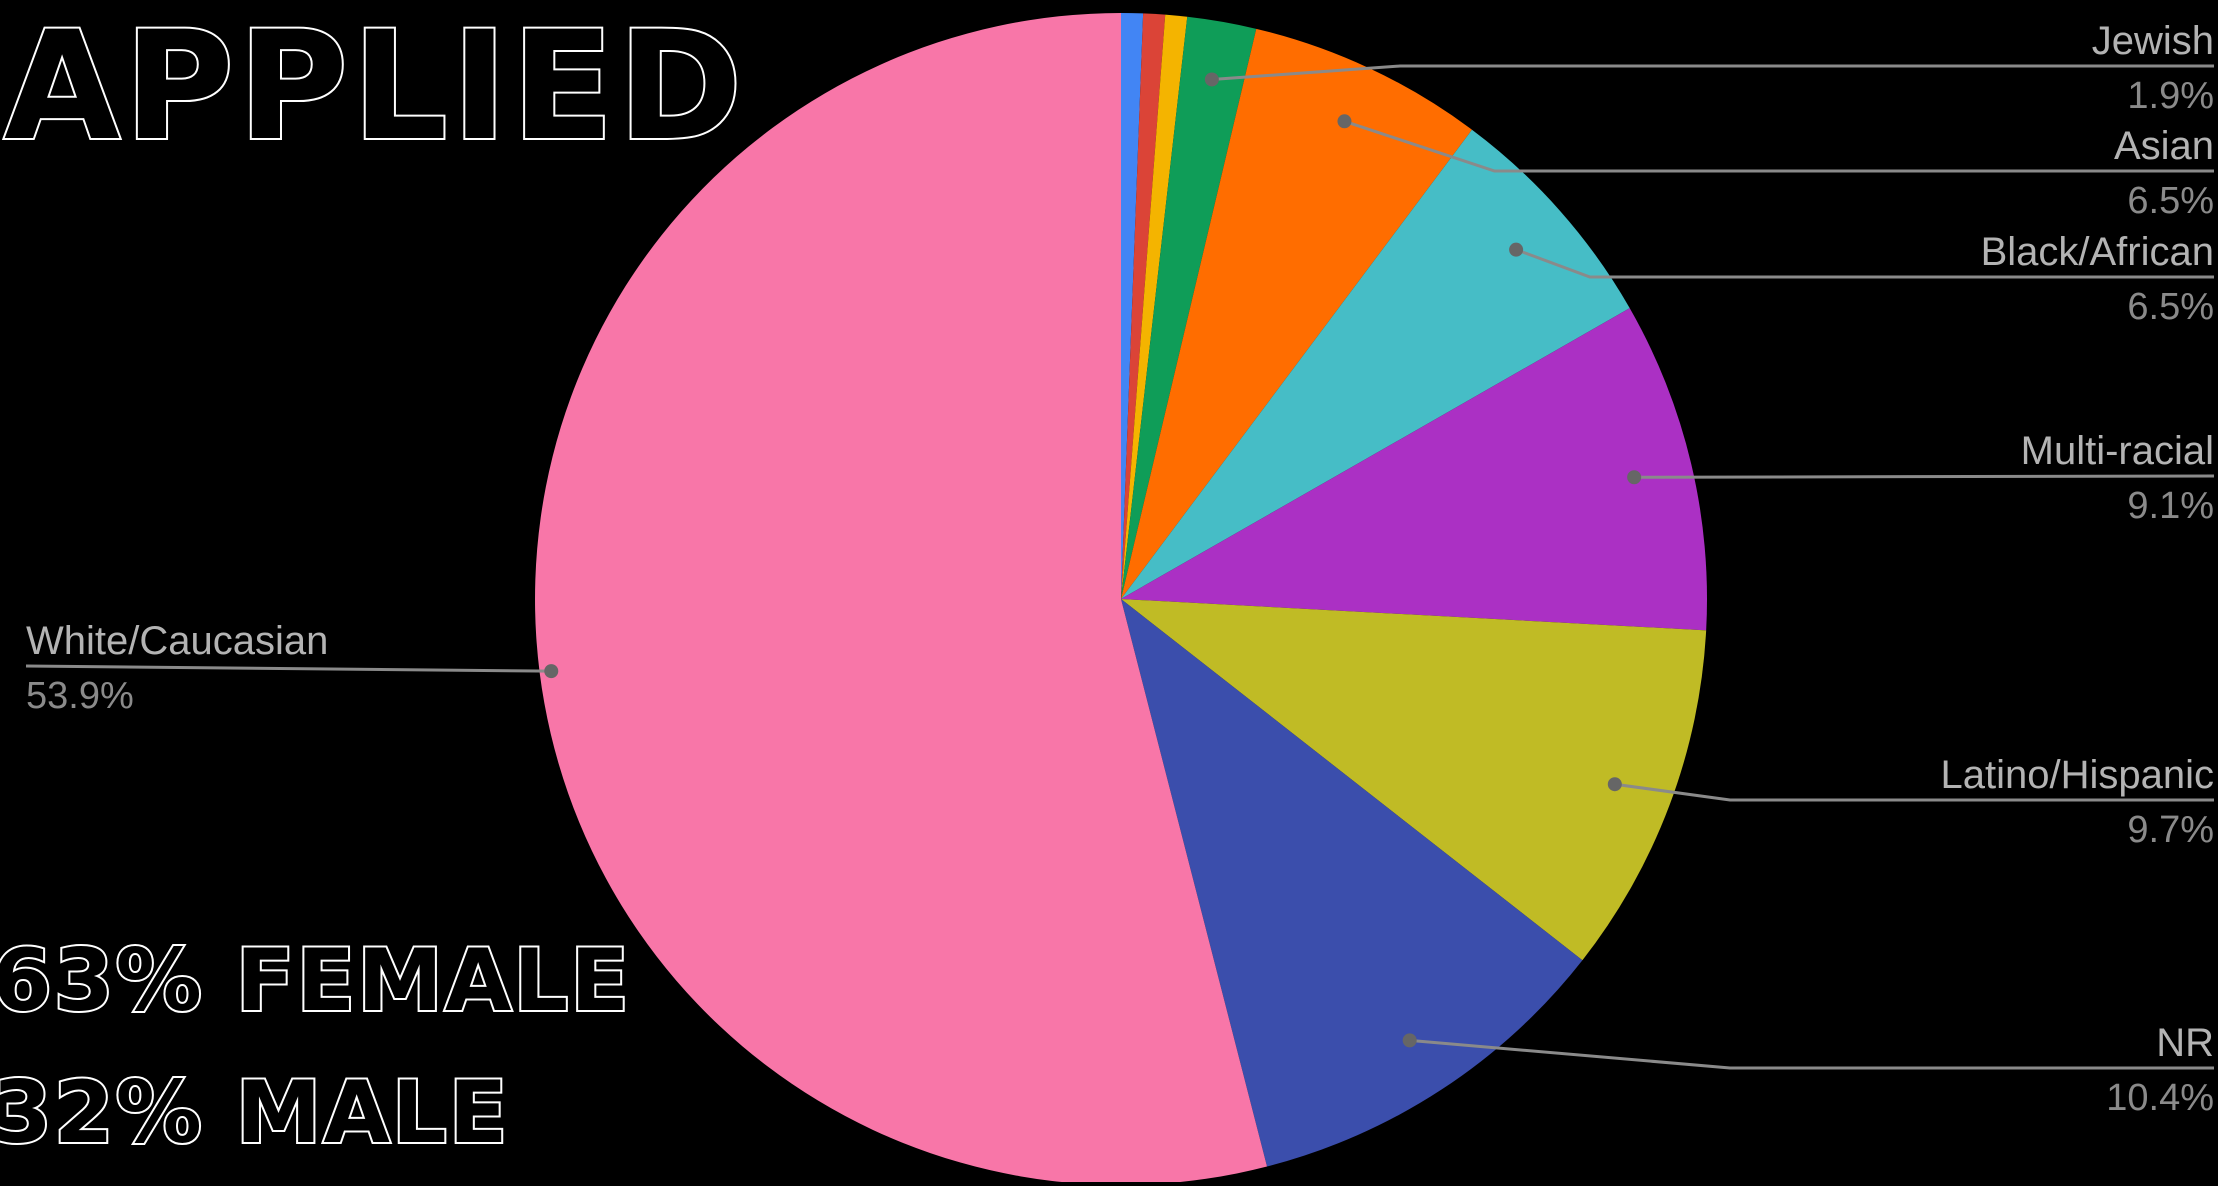 This screenshot has height=1186, width=2218. What do you see at coordinates (2170, 307) in the screenshot?
I see `slice-percent-black-african: 6.5%` at bounding box center [2170, 307].